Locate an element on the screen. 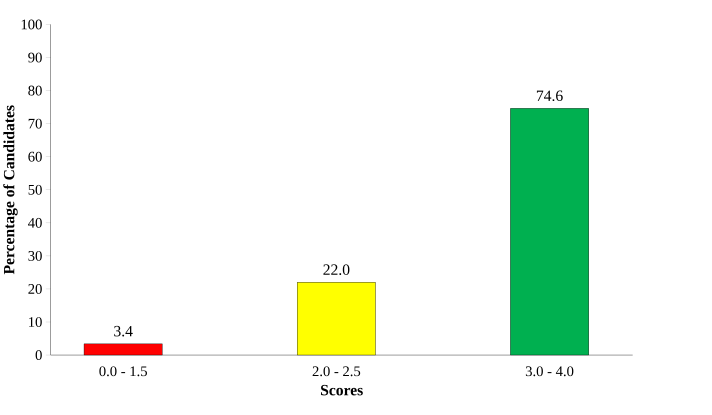 This screenshot has height=415, width=712. y-tick-label: 30 is located at coordinates (35, 256).